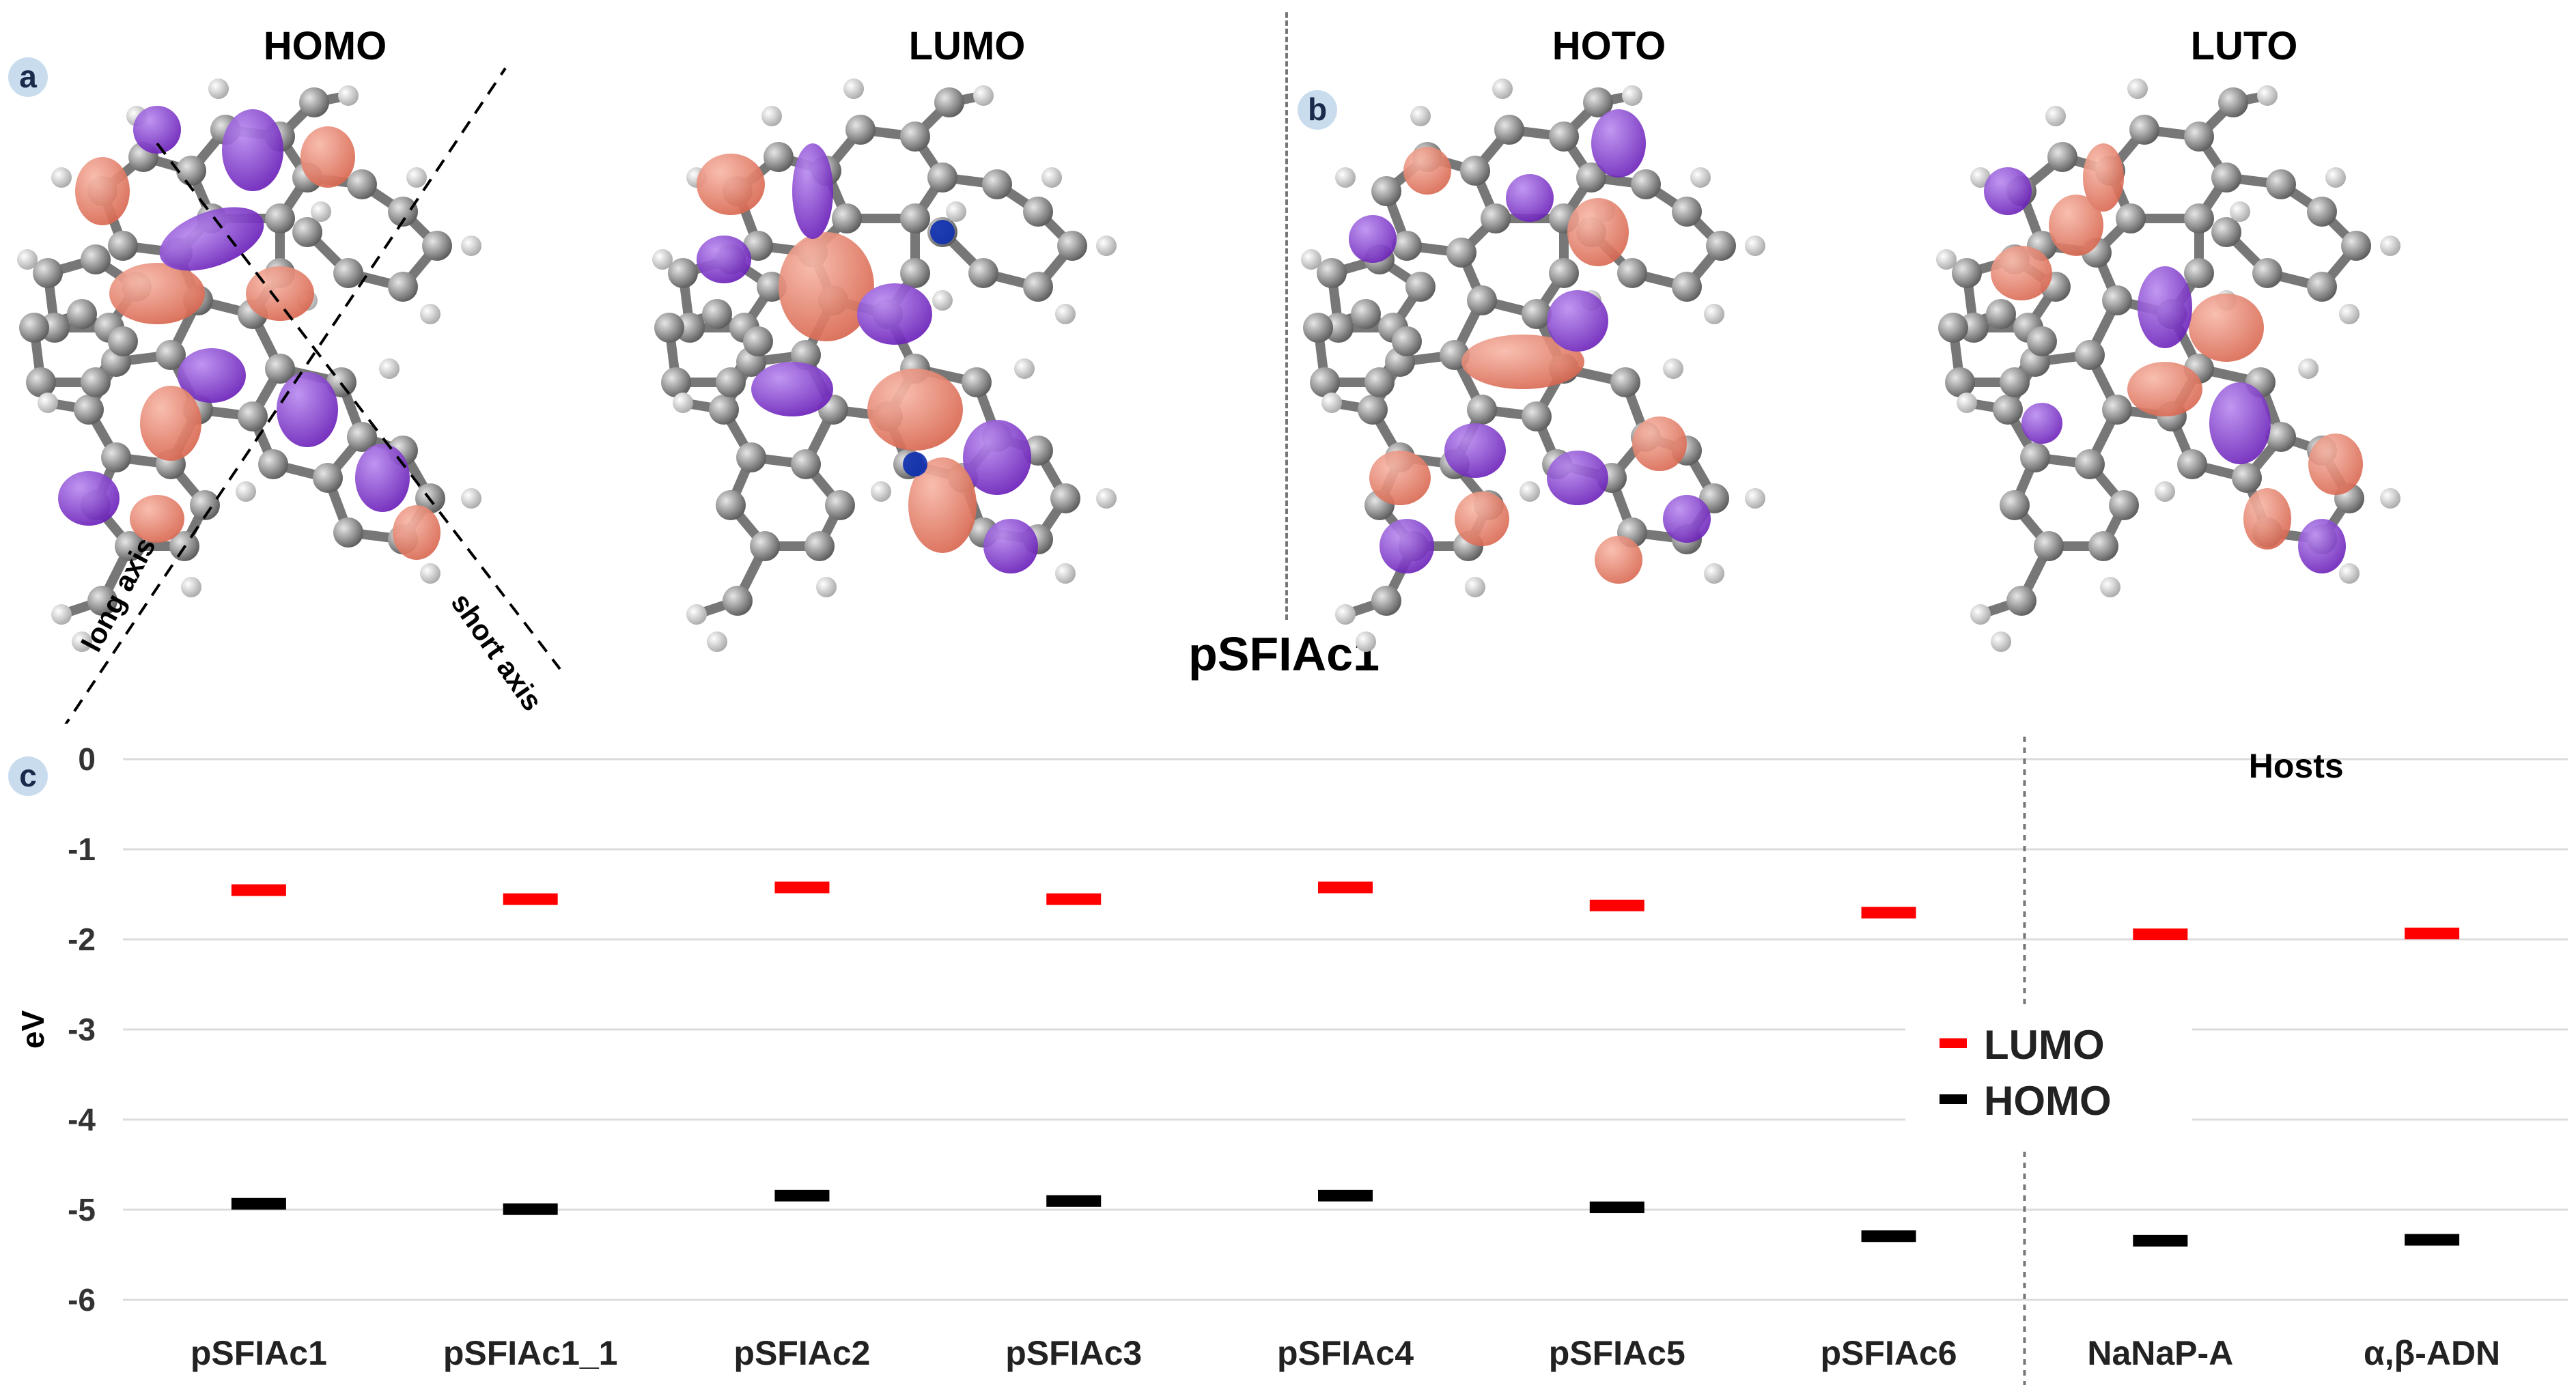 This screenshot has width=2576, height=1392. I want to click on legend-background, so click(2048, 1078).